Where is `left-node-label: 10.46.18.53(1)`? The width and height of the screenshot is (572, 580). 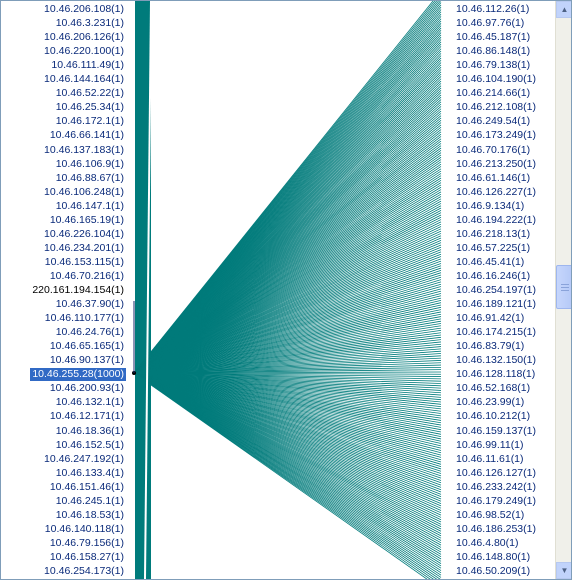
left-node-label: 10.46.18.53(1) is located at coordinates (89, 514).